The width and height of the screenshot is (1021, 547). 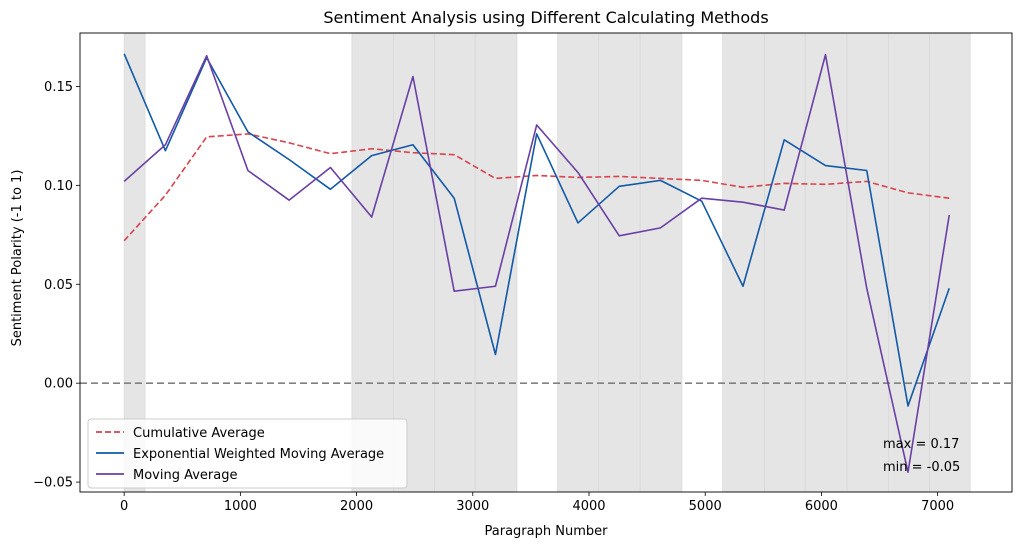 What do you see at coordinates (58, 285) in the screenshot?
I see `y-tick-label: 0.05` at bounding box center [58, 285].